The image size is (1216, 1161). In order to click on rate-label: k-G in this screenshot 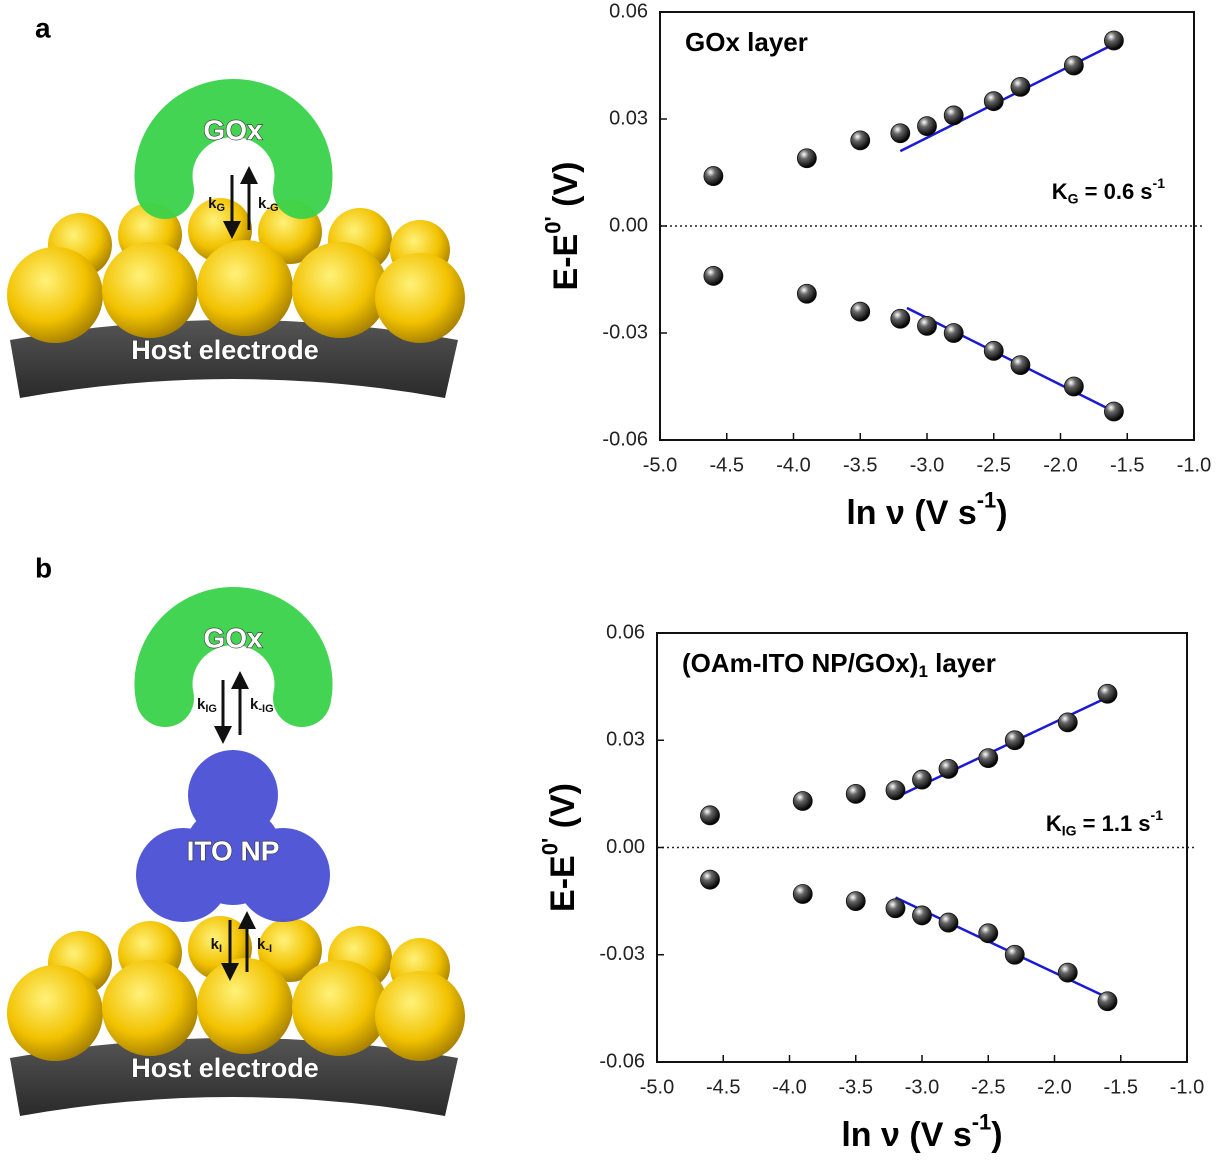, I will do `click(268, 204)`.